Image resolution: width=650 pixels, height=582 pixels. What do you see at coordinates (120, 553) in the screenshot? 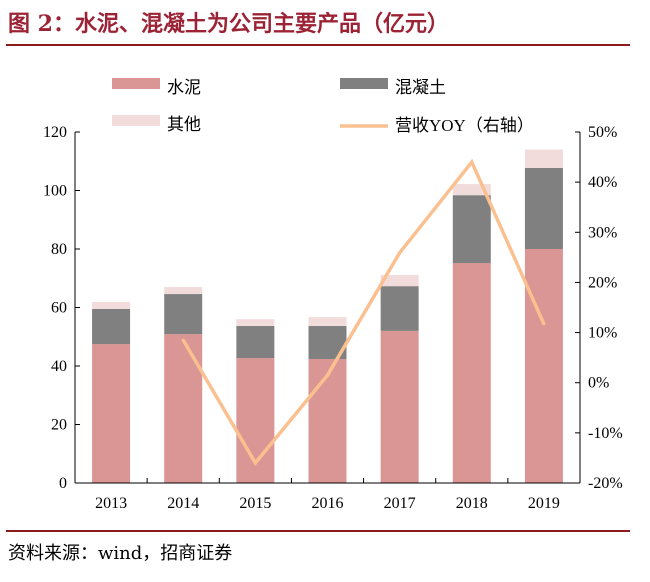
I see `source-note: 资料来源：wind，招商证券` at bounding box center [120, 553].